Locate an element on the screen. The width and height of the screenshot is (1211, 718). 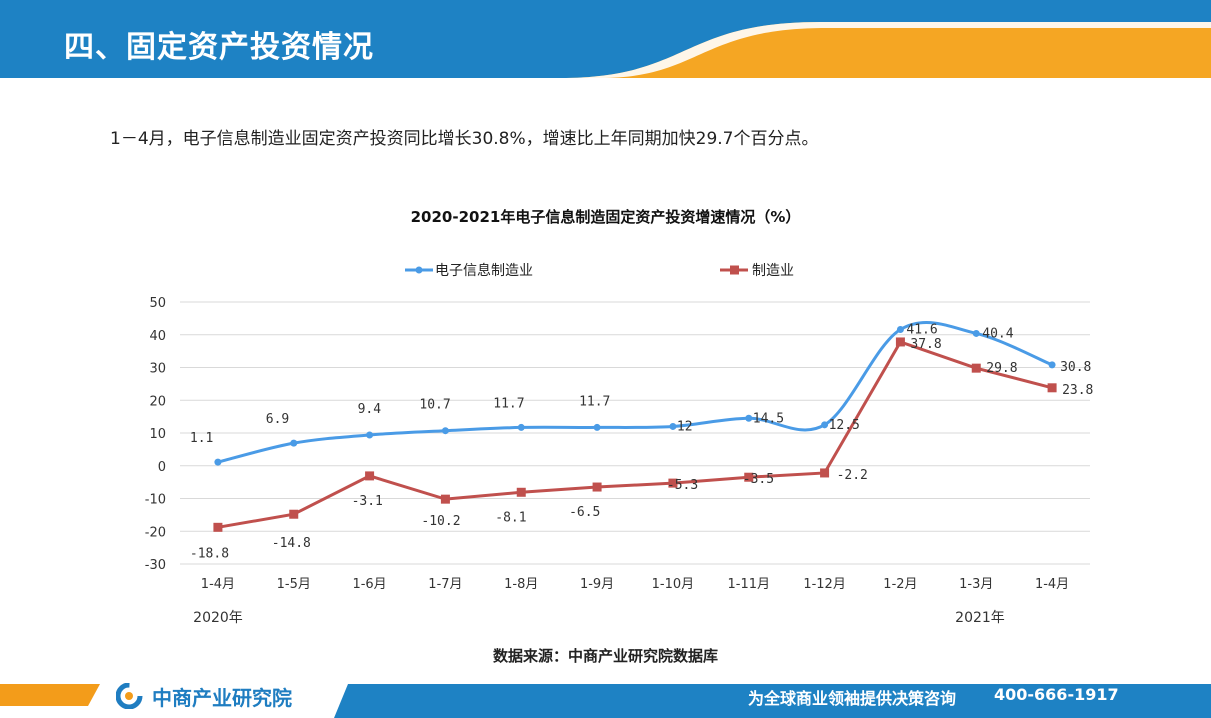
data-label-electronics: 14.5 is located at coordinates (768, 418).